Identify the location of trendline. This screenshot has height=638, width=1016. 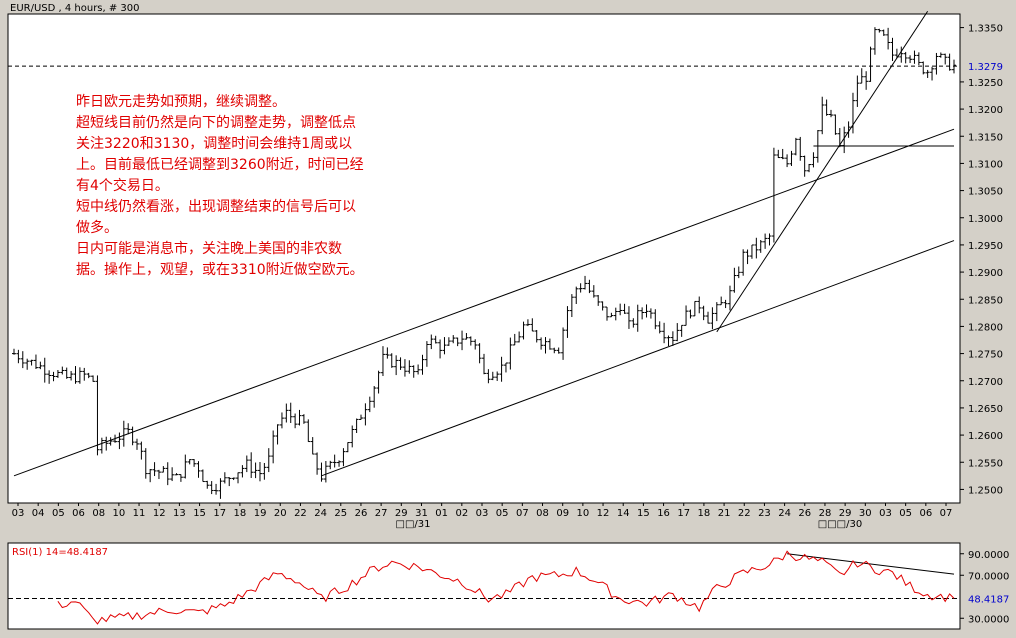
(822, 172).